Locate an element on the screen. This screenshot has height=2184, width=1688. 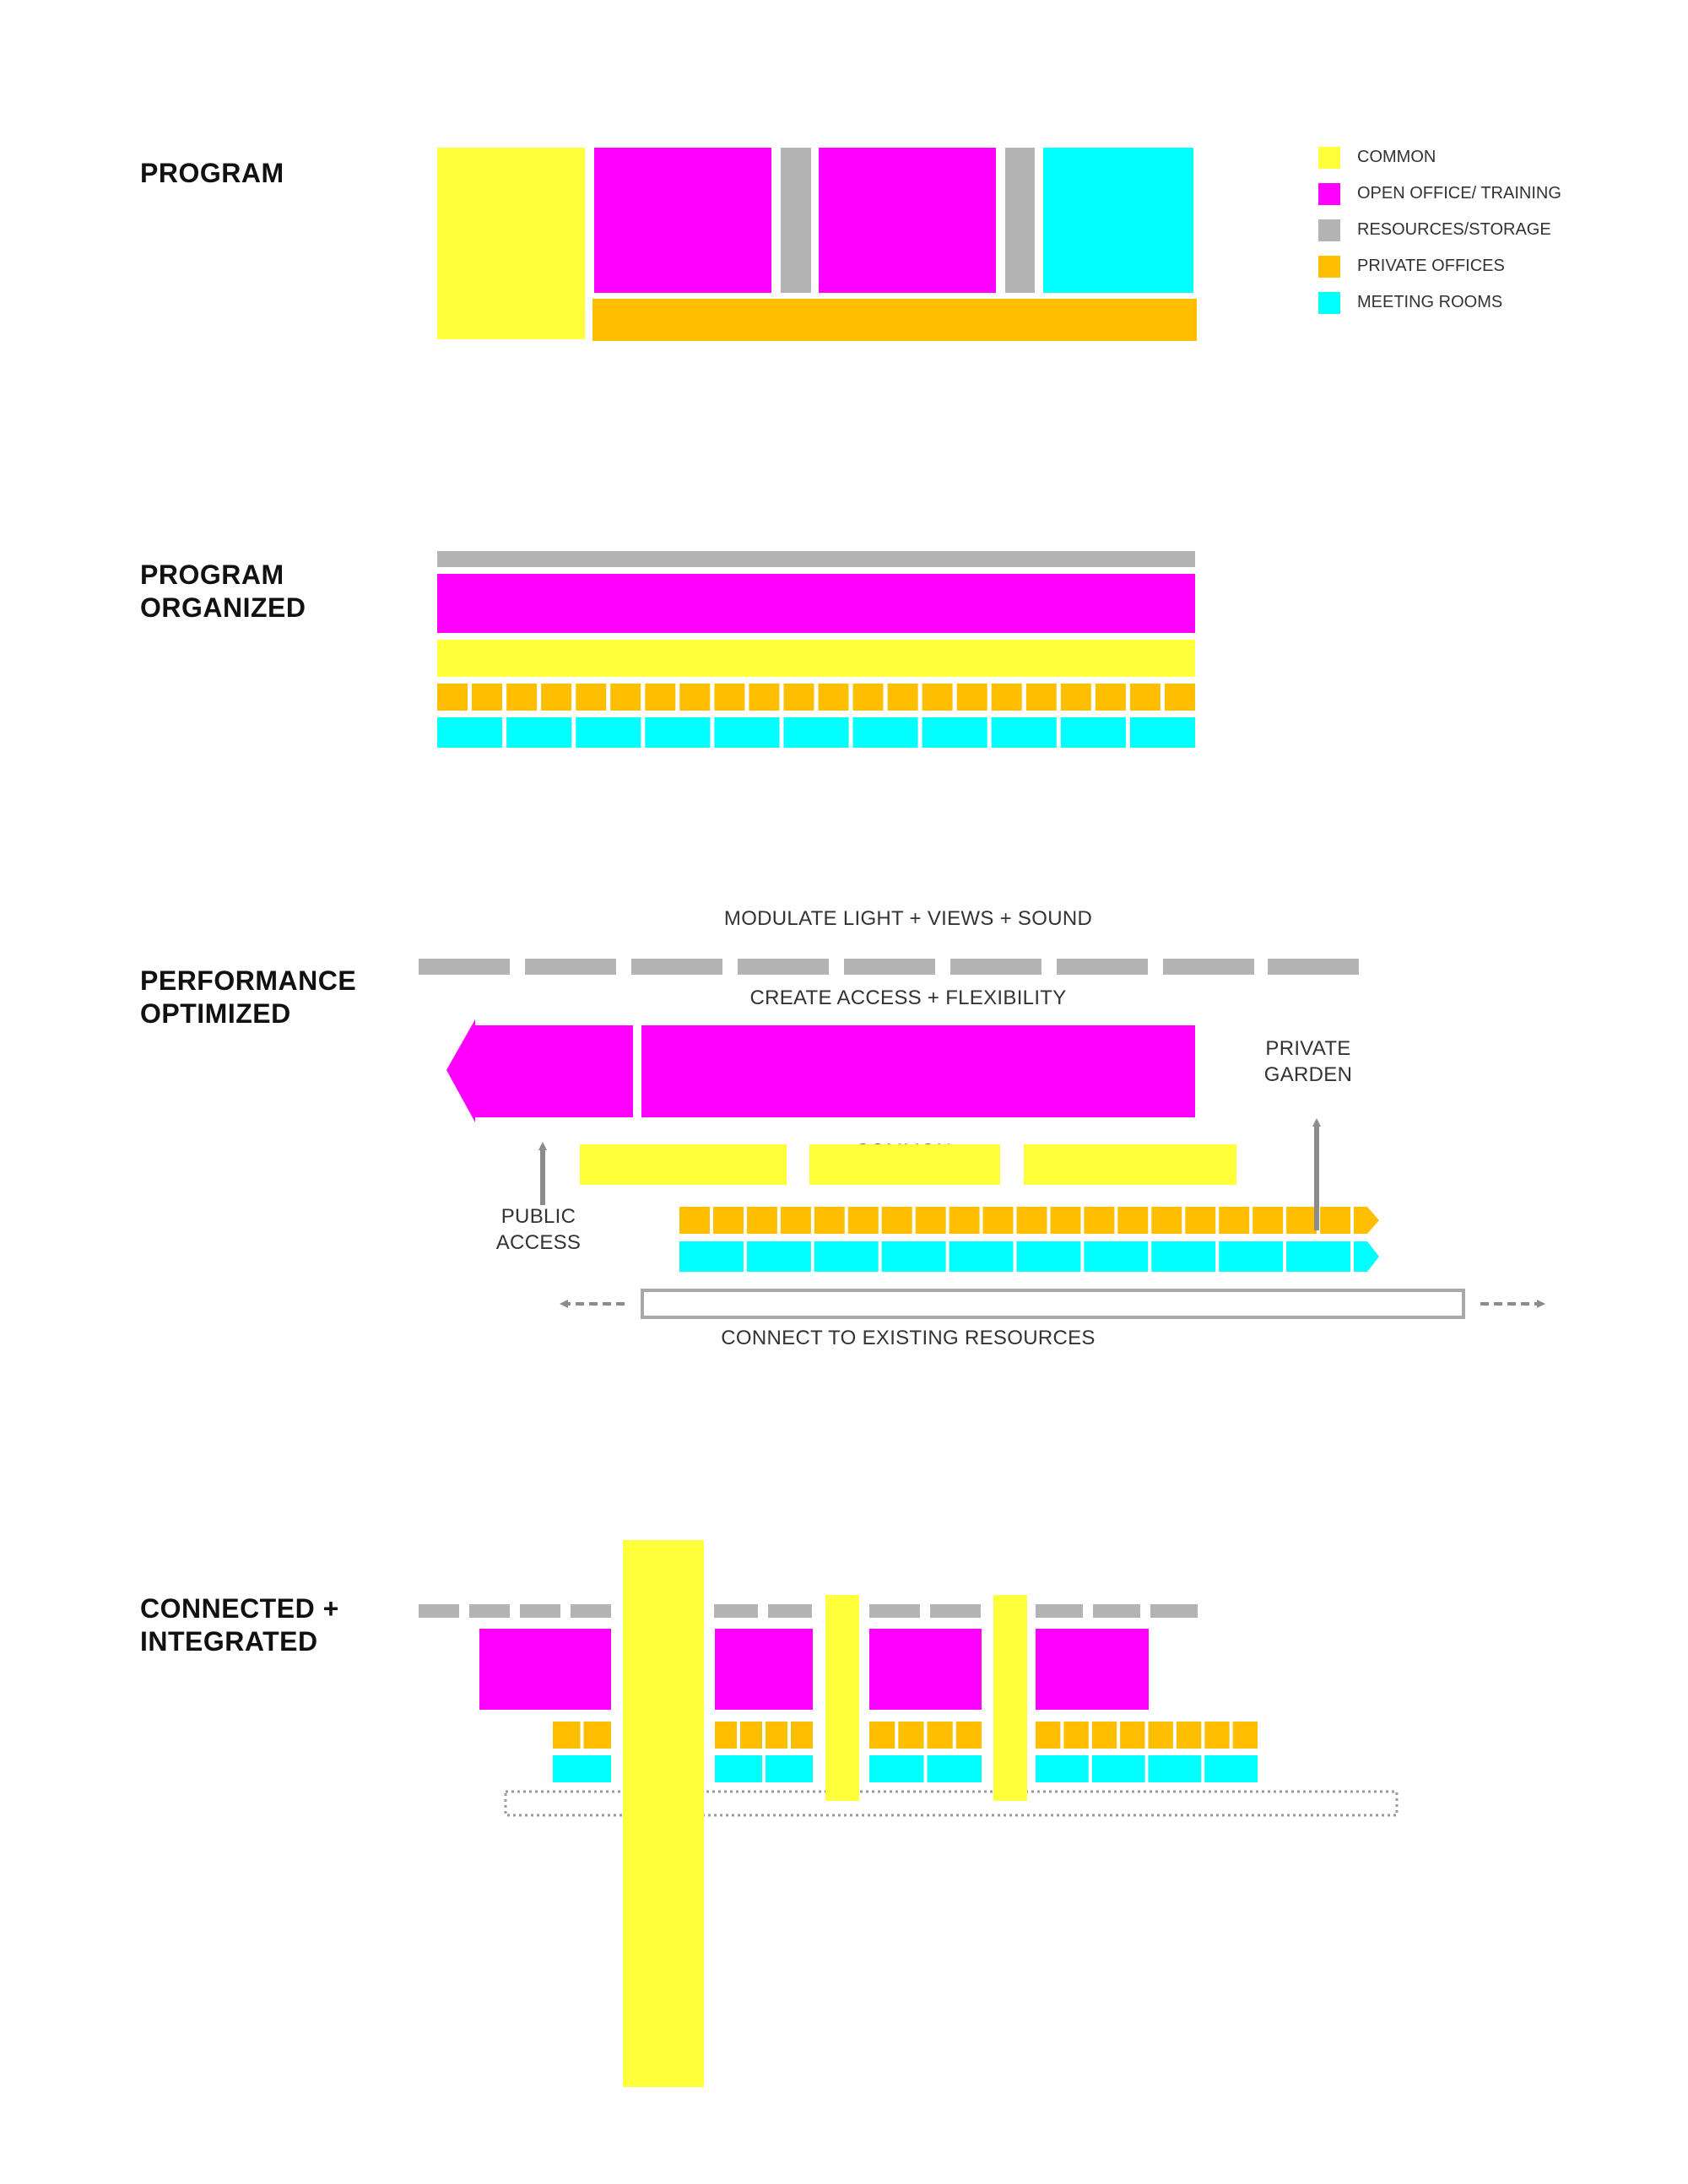
public-access-label: PUBLIC ACCESS is located at coordinates (539, 1229).